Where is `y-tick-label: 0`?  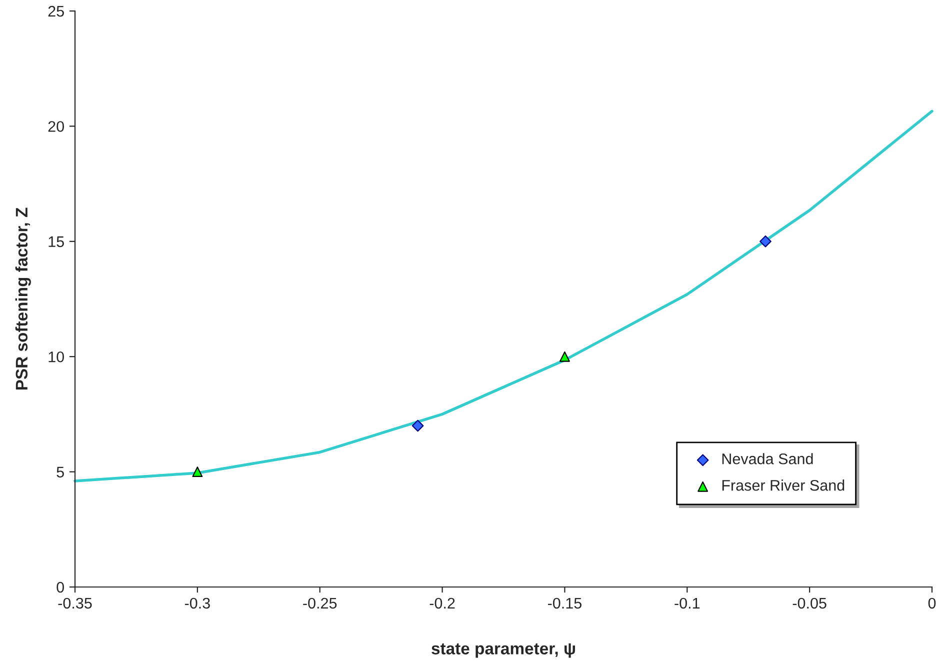 y-tick-label: 0 is located at coordinates (60, 587).